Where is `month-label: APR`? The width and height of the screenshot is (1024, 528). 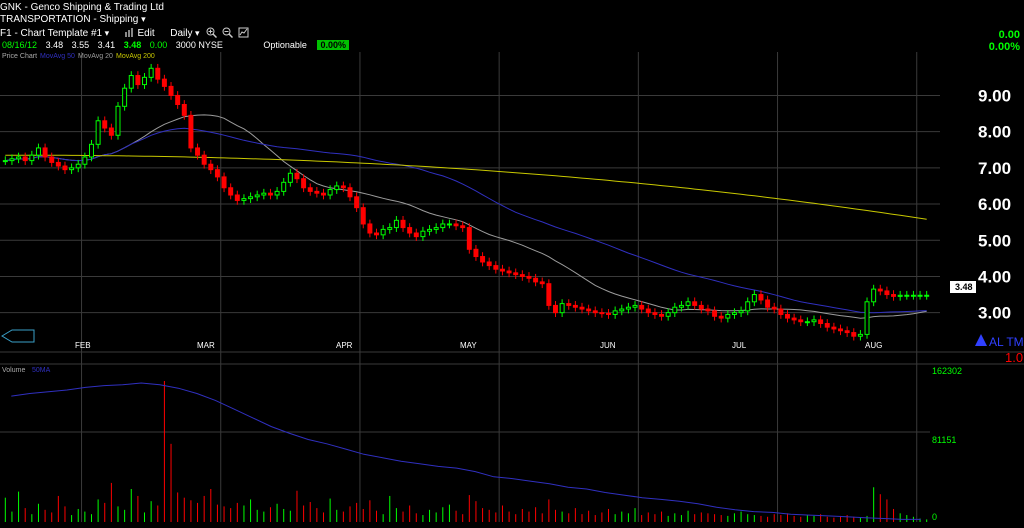
month-label: APR is located at coordinates (344, 345).